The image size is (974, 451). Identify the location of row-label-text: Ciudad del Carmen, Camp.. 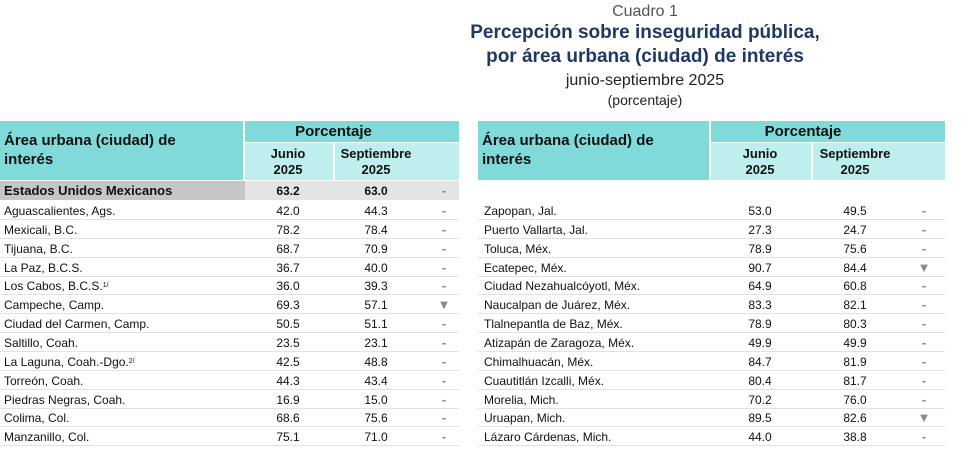
(77, 323).